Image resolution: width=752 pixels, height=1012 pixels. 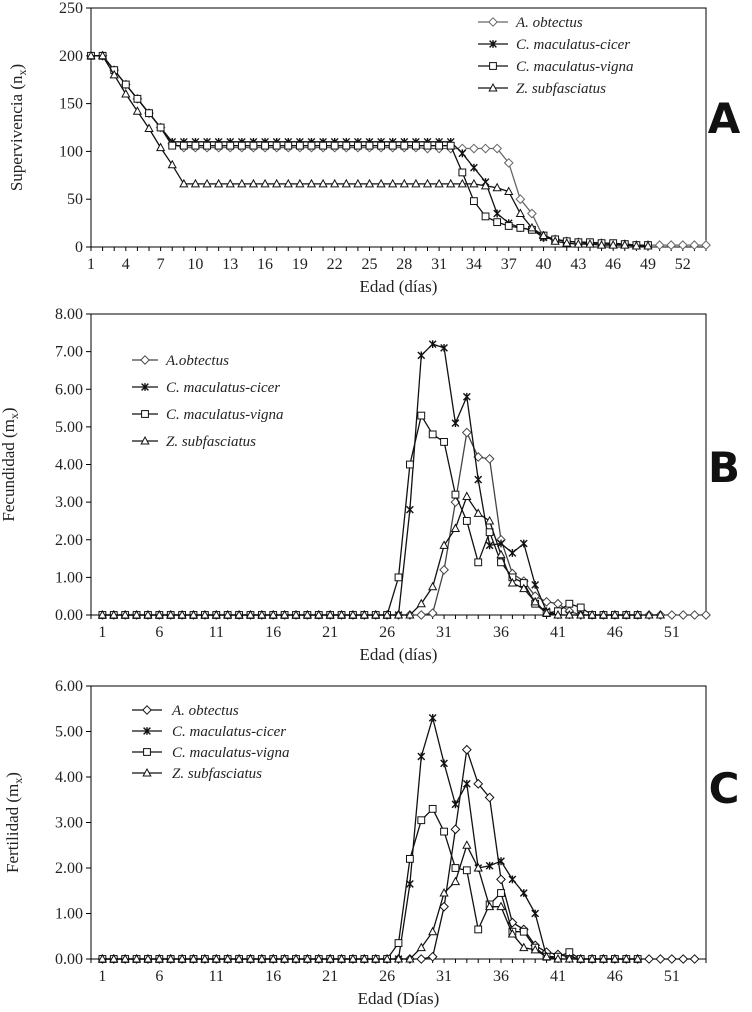 I want to click on series-z-subfasciatus, so click(x=369, y=150).